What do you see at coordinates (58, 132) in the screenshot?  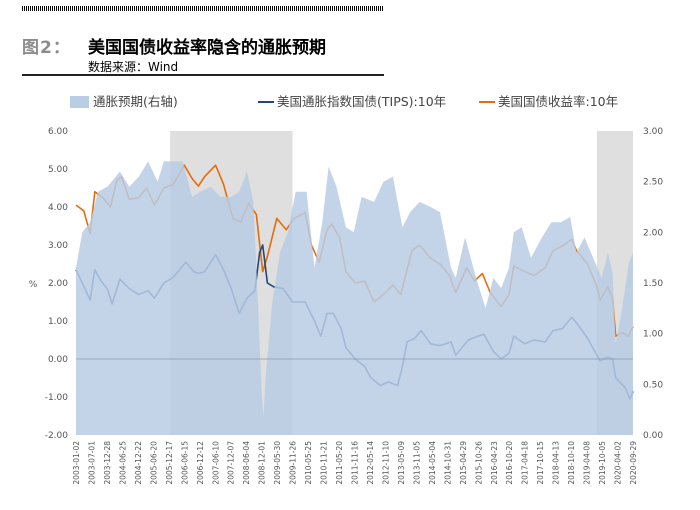 I see `y-left-tick-label-8: 6.00` at bounding box center [58, 132].